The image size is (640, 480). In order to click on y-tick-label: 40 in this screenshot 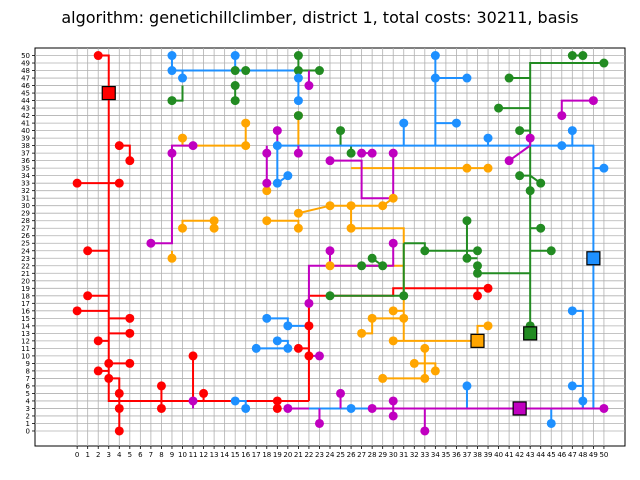, I will do `click(25, 131)`.